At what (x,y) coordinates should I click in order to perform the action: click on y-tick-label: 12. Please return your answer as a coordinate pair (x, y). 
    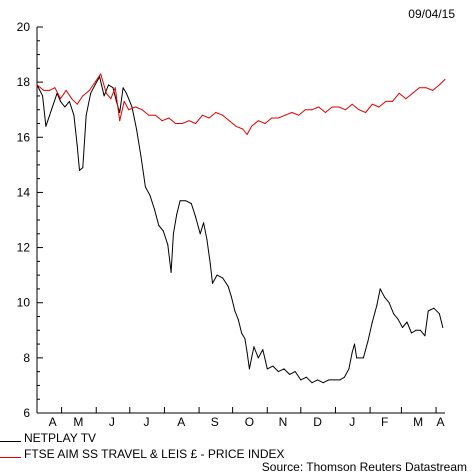
    Looking at the image, I should click on (24, 248).